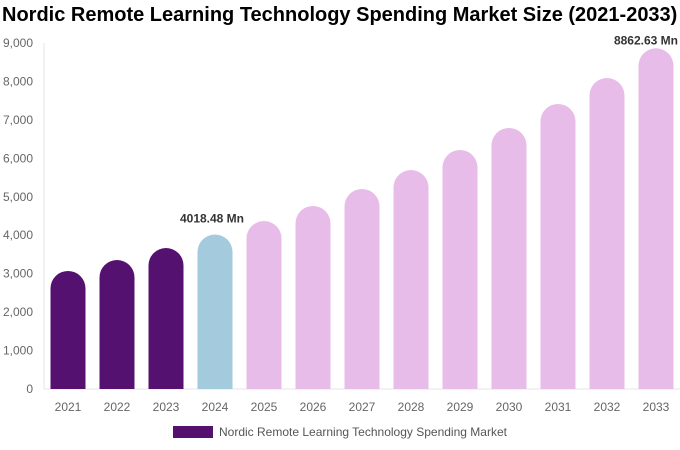 This screenshot has width=680, height=450. Describe the element at coordinates (18, 235) in the screenshot. I see `y-tick-label: 4,000` at that location.